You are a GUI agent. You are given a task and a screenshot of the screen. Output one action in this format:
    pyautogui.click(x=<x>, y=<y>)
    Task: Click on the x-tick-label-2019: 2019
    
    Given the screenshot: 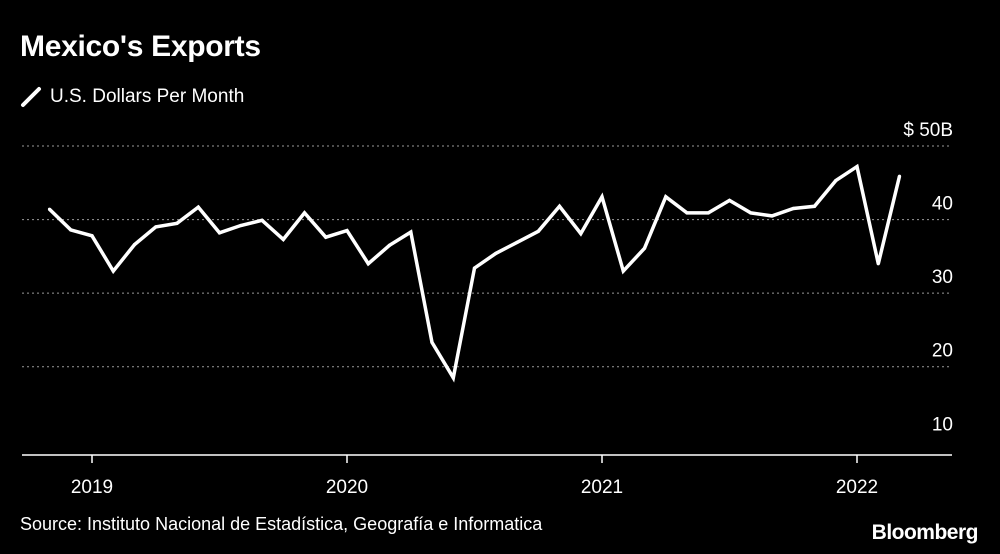 What is the action you would take?
    pyautogui.click(x=92, y=487)
    